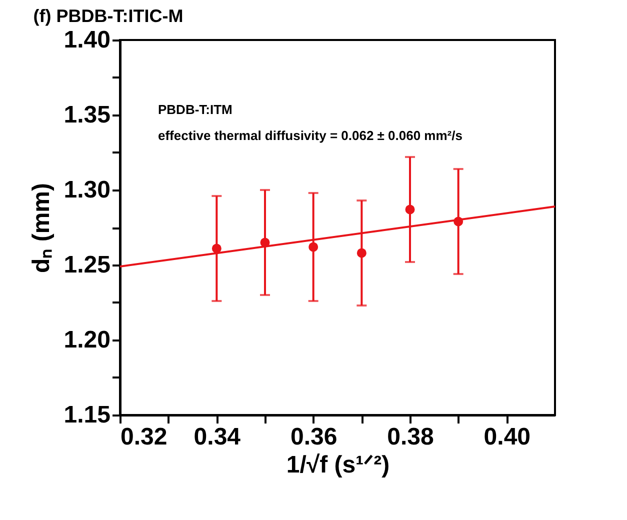 This screenshot has width=627, height=520. I want to click on y-tick-label: 1.35, so click(87, 115).